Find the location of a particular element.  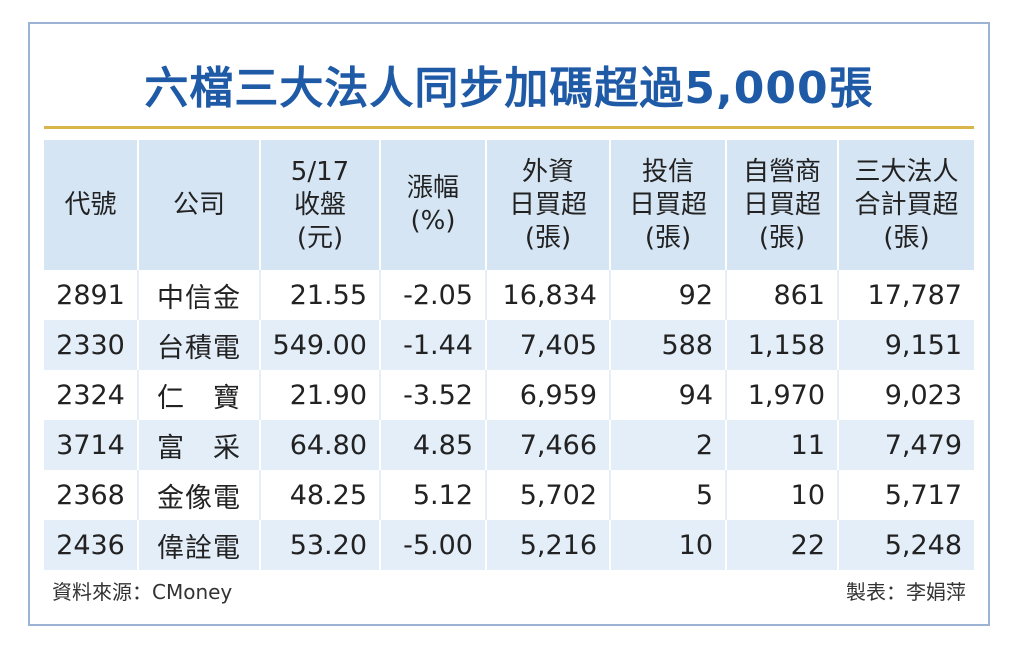

cell-company: 台積電 is located at coordinates (199, 345).